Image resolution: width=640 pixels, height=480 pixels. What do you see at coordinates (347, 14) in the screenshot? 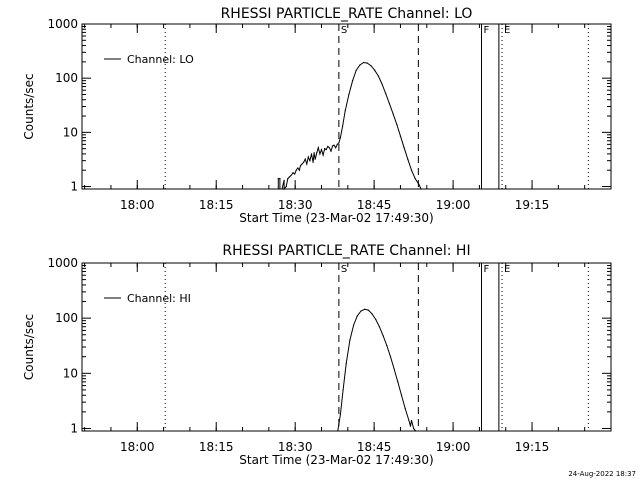
I see `chart-title: RHESSI PARTICLE_RATE Channel: LO` at bounding box center [347, 14].